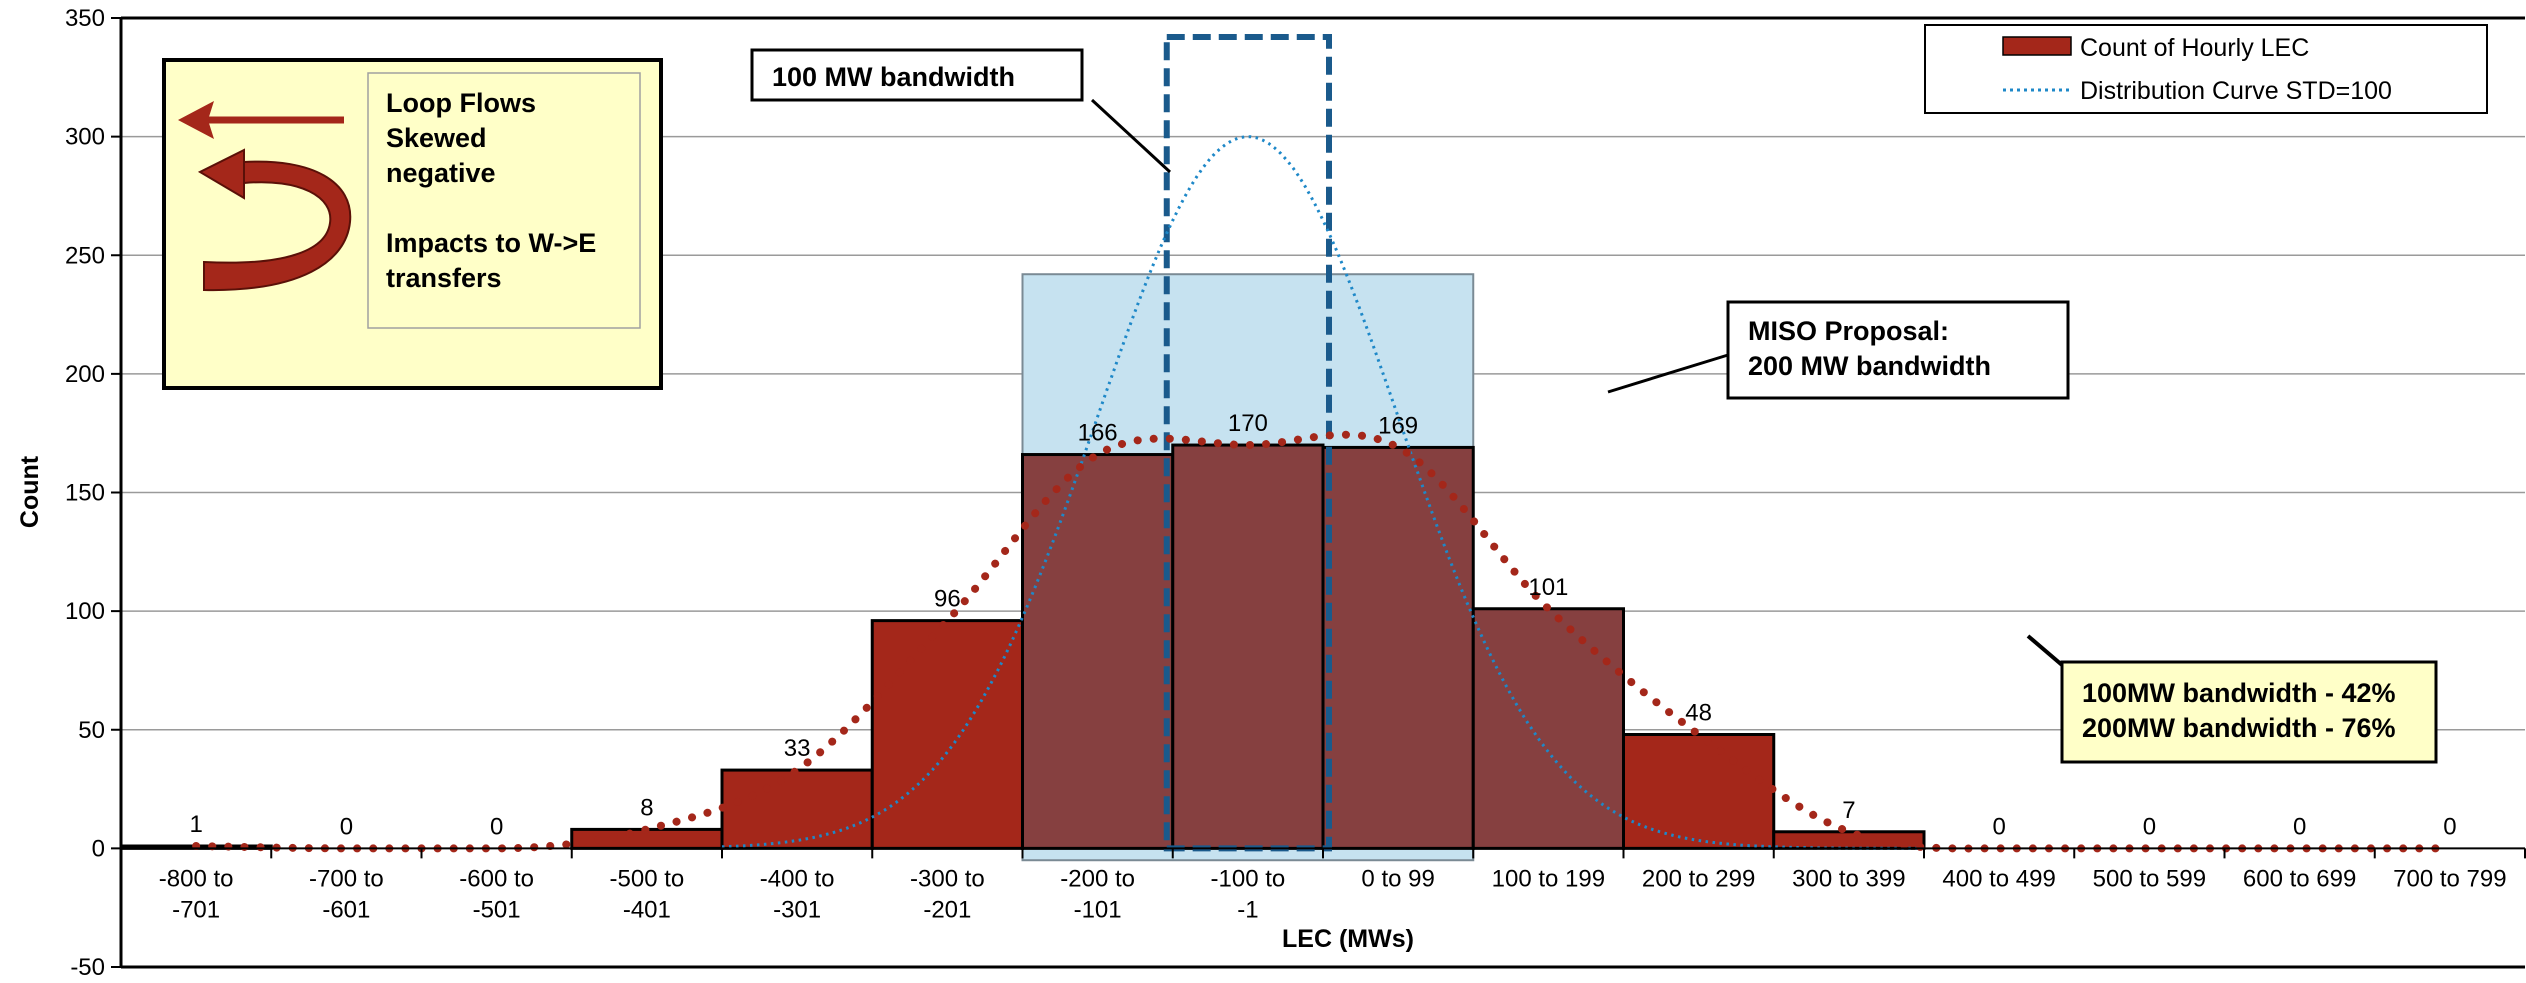 Image resolution: width=2526 pixels, height=983 pixels. I want to click on legend-label-curve: Distribution Curve STD=100, so click(2236, 91).